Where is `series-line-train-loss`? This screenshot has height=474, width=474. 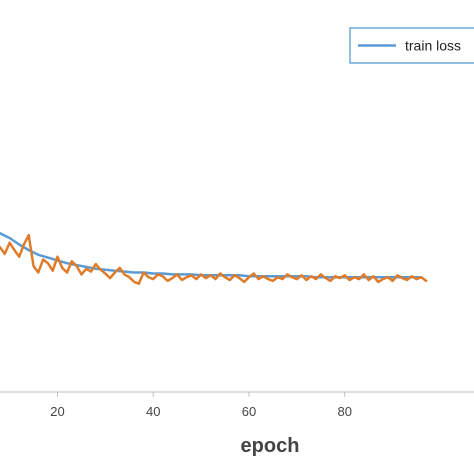 series-line-train-loss is located at coordinates (211, 255).